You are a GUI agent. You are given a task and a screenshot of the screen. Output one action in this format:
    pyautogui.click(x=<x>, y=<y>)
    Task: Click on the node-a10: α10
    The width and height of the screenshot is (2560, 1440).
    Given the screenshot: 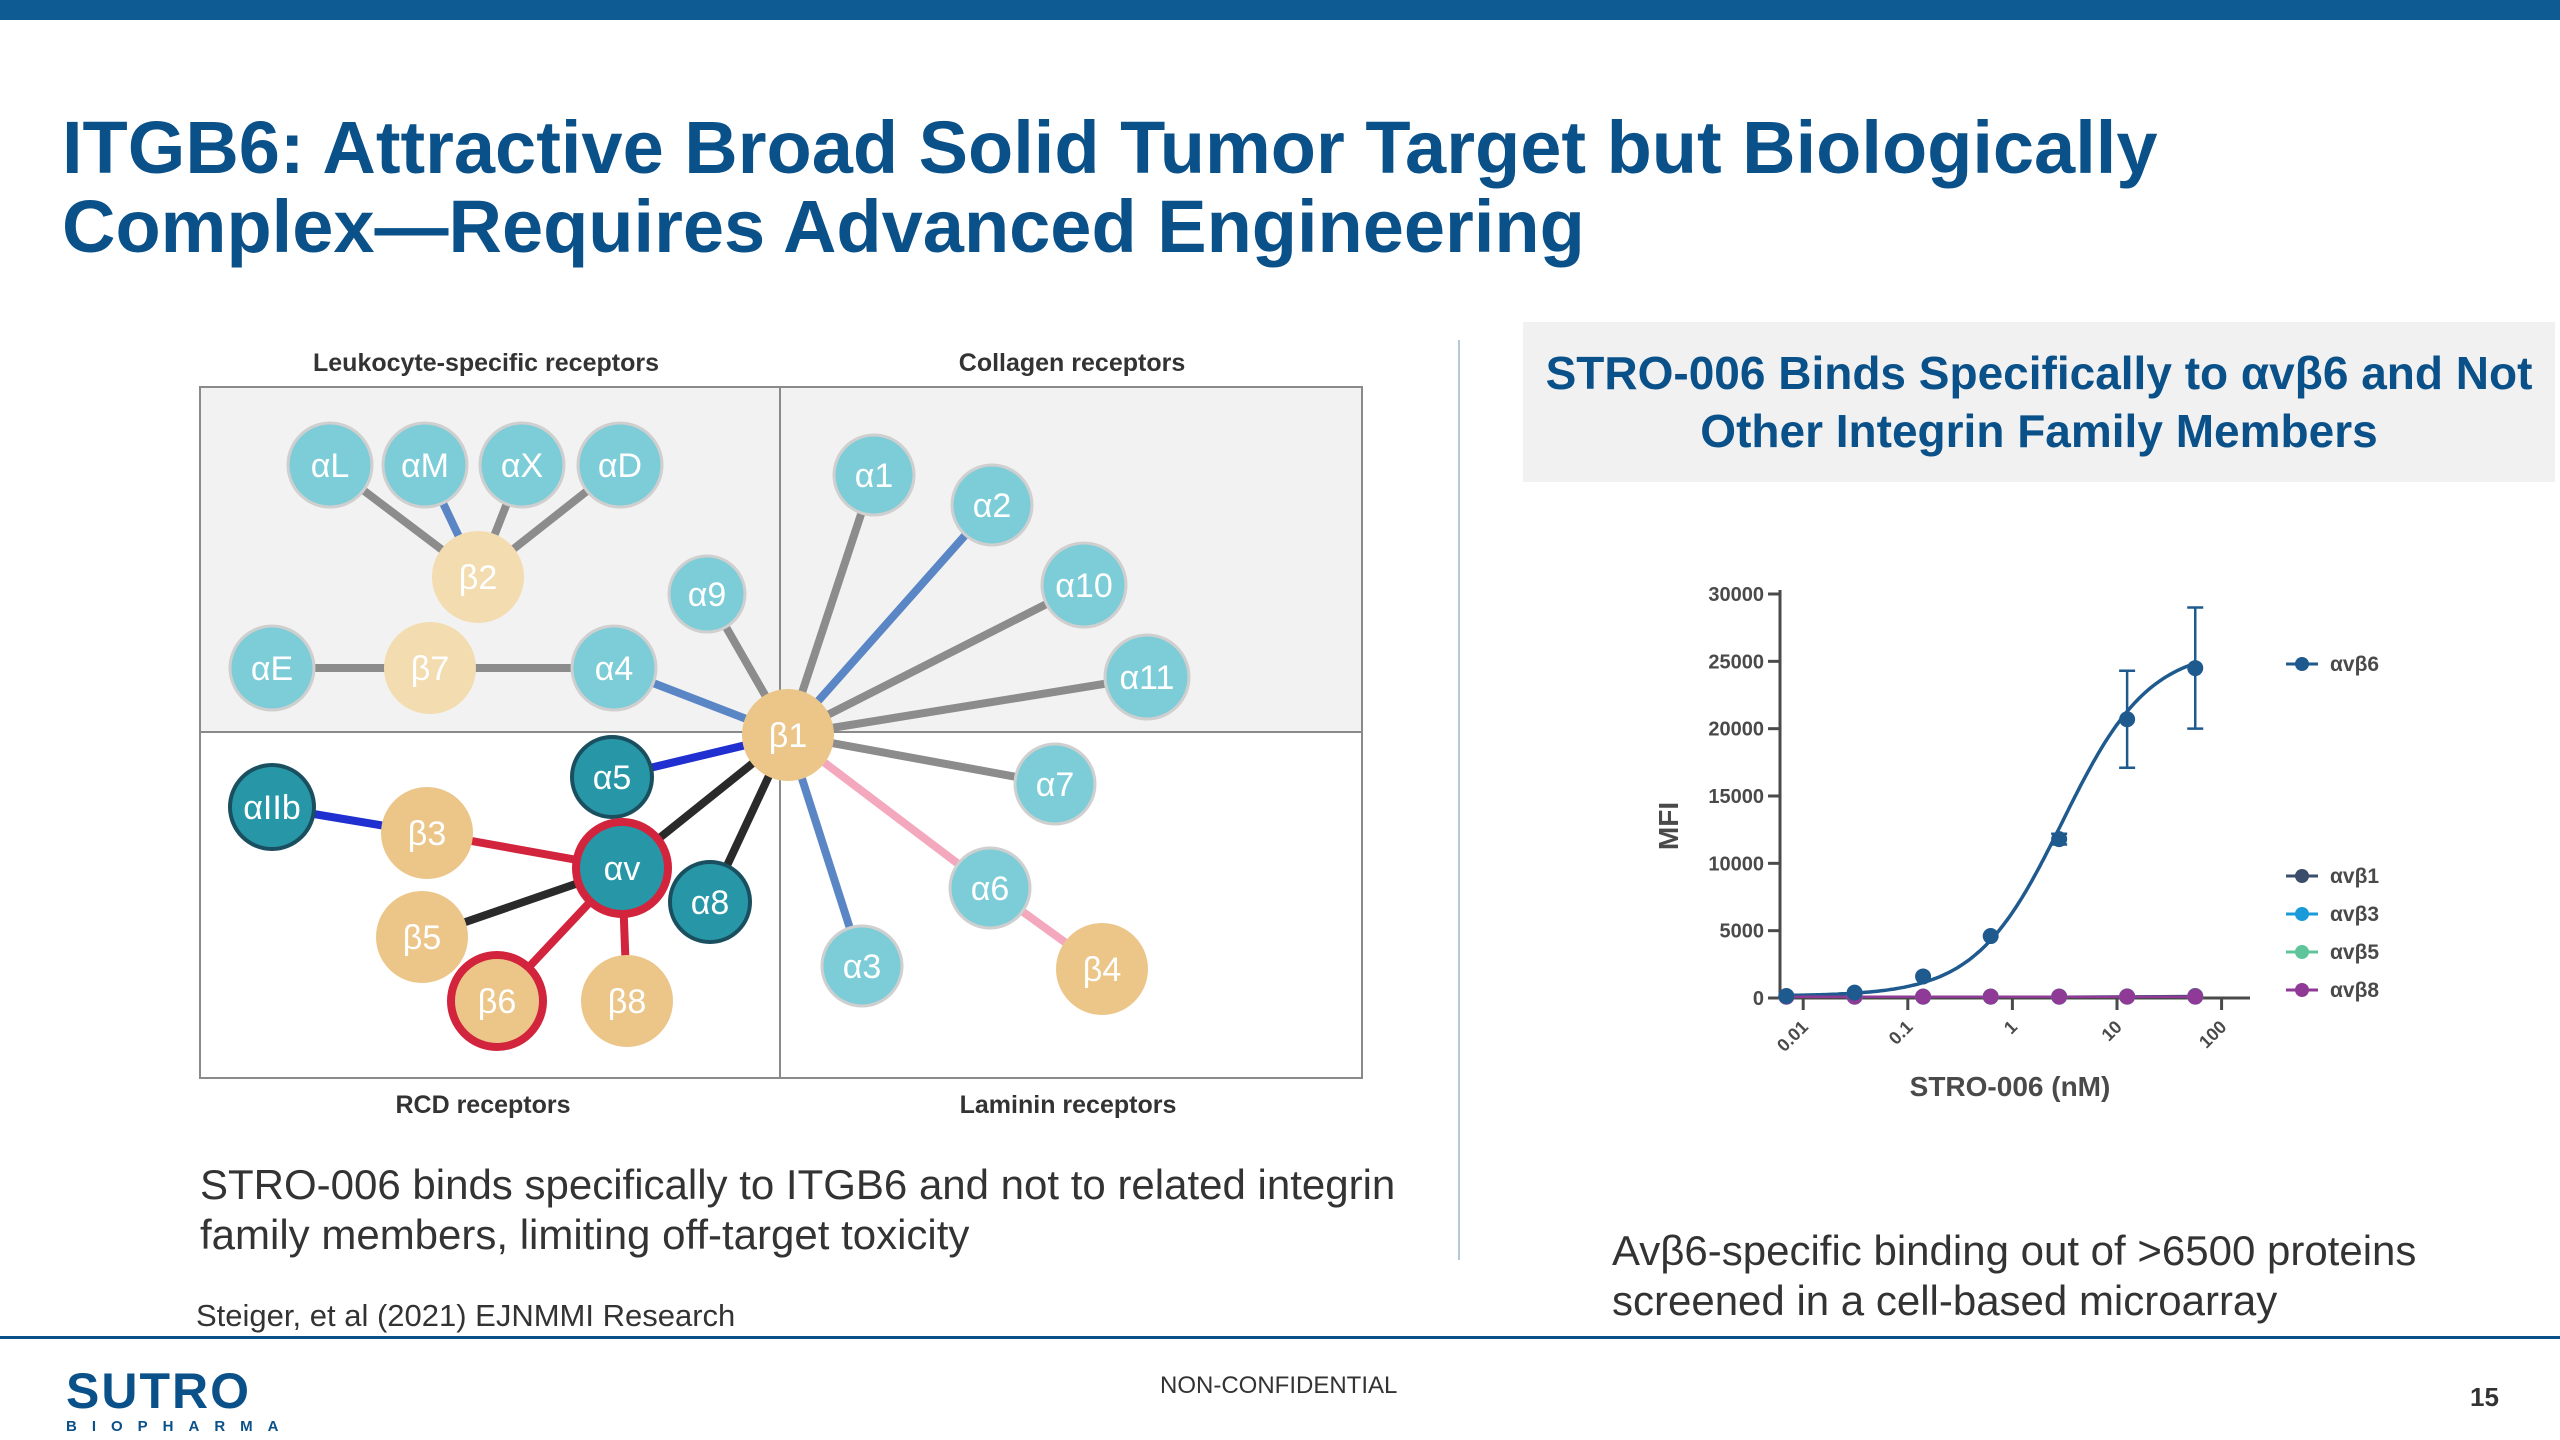 What is the action you would take?
    pyautogui.click(x=1084, y=585)
    